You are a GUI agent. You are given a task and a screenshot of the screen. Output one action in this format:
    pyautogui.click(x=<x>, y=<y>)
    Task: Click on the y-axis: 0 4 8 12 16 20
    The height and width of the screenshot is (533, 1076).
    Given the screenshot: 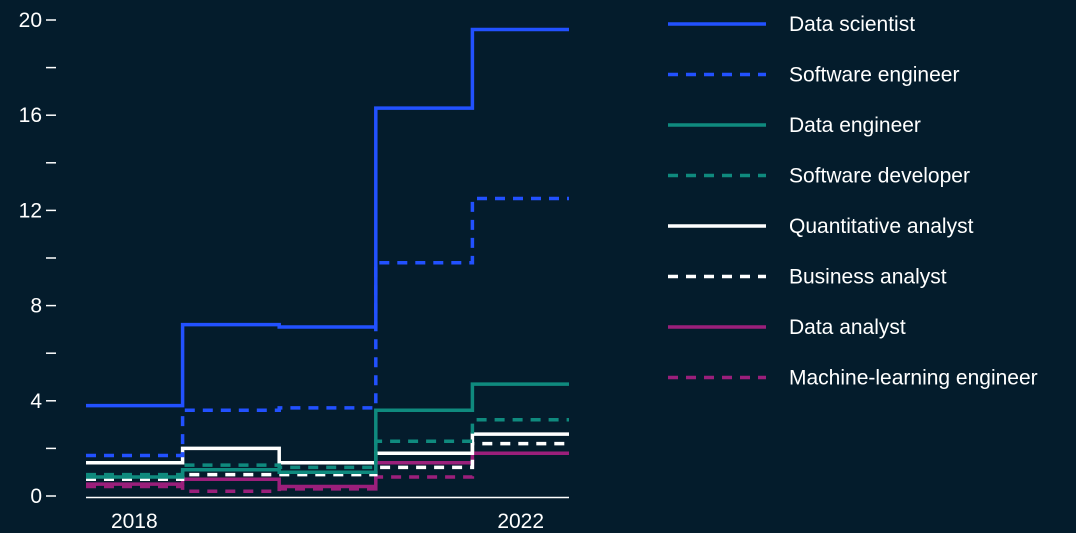 What is the action you would take?
    pyautogui.click(x=37, y=258)
    